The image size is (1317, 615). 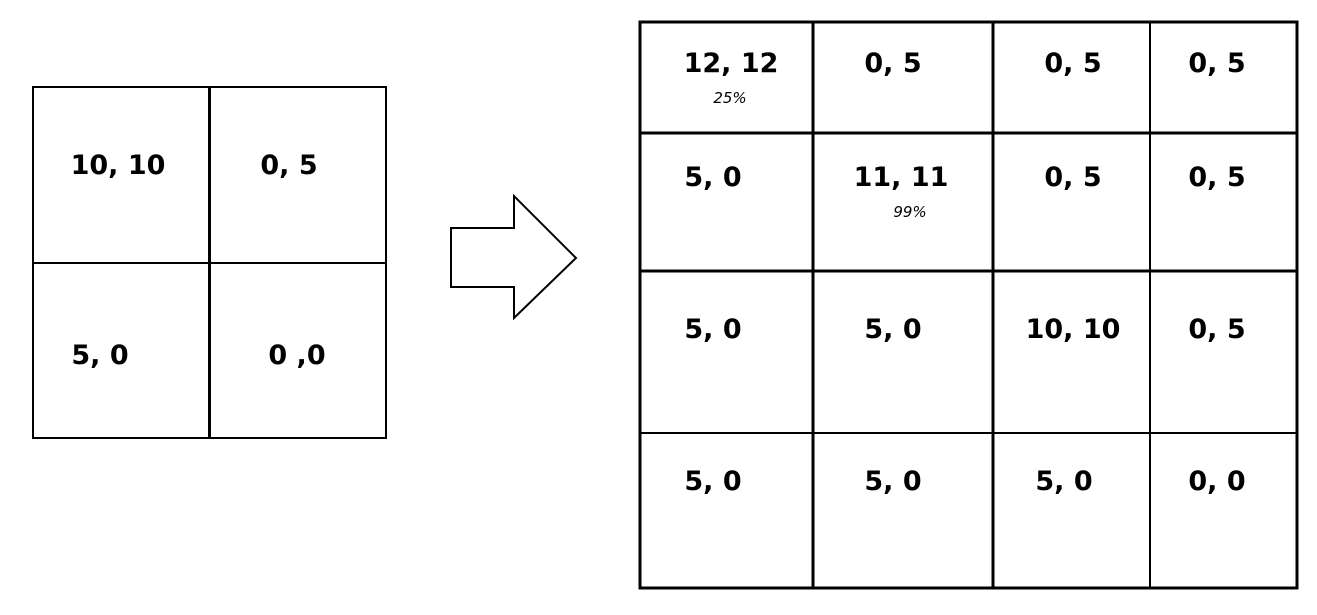 I want to click on right-cell-1-2: 0, 5, so click(x=1072, y=177).